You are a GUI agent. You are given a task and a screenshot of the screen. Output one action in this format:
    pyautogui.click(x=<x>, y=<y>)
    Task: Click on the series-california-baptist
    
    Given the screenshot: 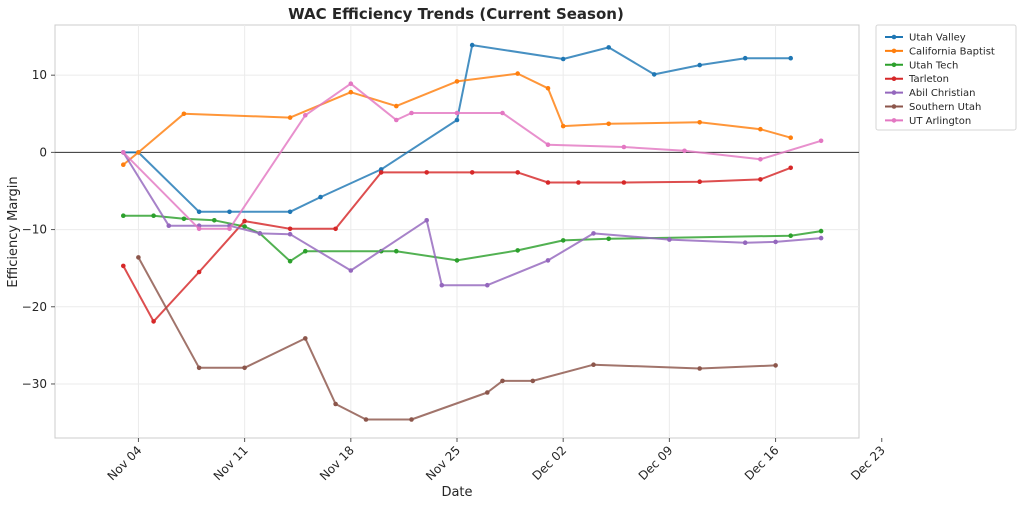 What is the action you would take?
    pyautogui.click(x=457, y=119)
    